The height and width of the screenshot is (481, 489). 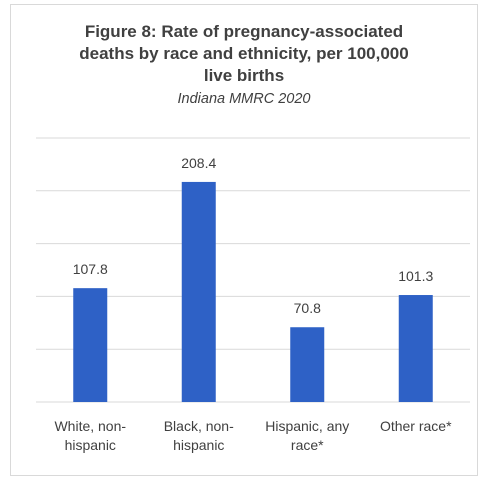 What do you see at coordinates (244, 99) in the screenshot?
I see `chart-subtitle: Indiana MMRC 2020` at bounding box center [244, 99].